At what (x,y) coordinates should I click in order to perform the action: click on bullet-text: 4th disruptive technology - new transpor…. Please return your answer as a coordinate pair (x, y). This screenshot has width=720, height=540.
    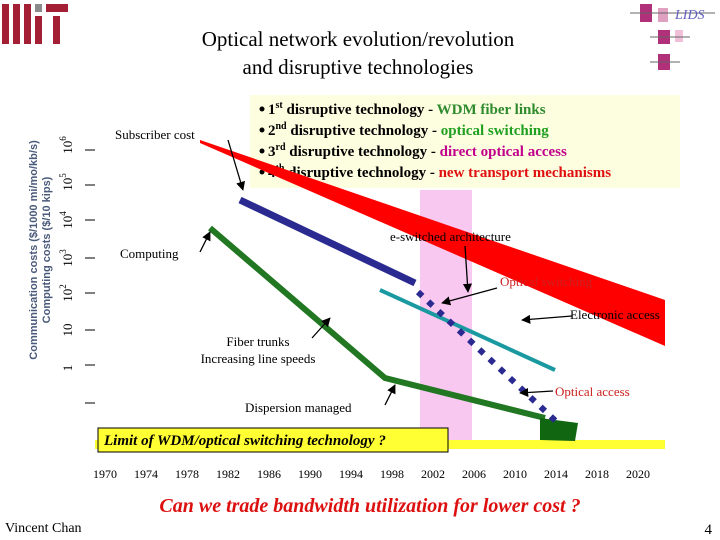
    Looking at the image, I should click on (439, 172).